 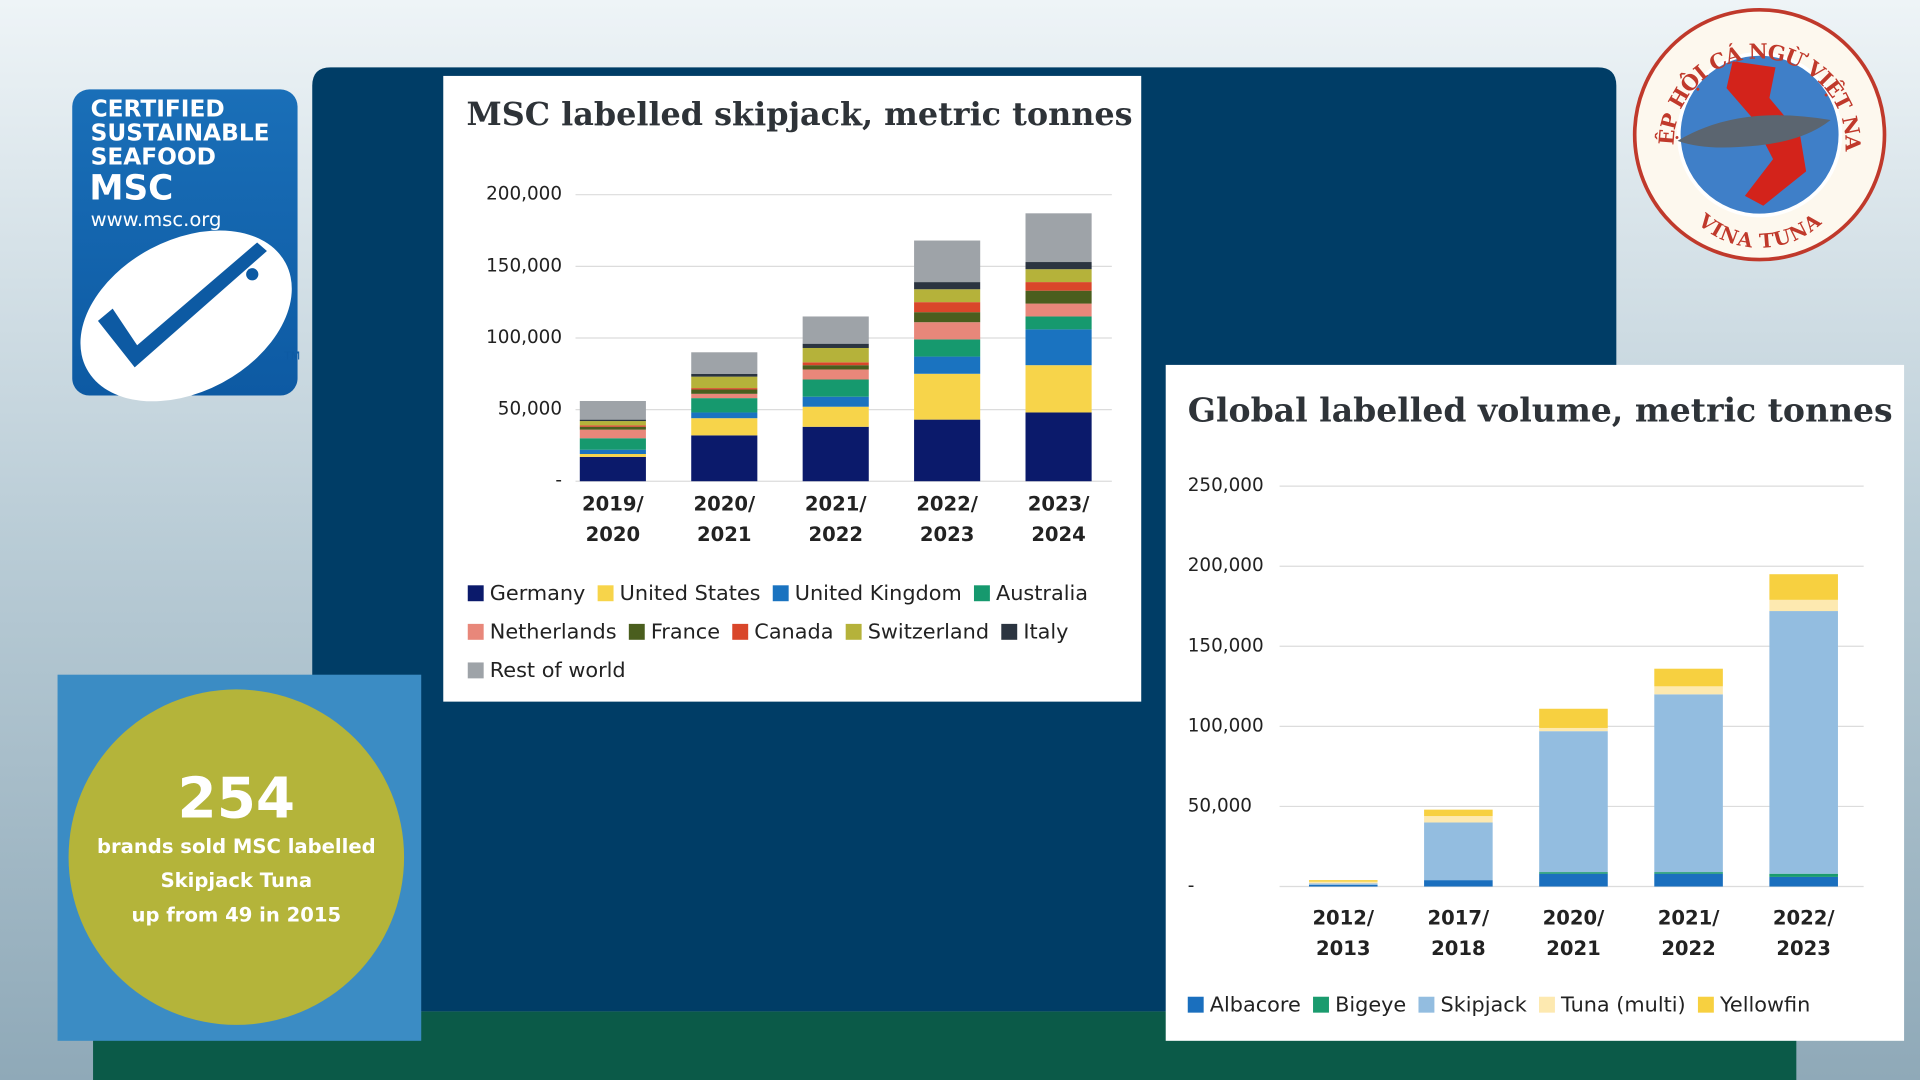 I want to click on x-tick-line: 2017/, so click(x=1459, y=917).